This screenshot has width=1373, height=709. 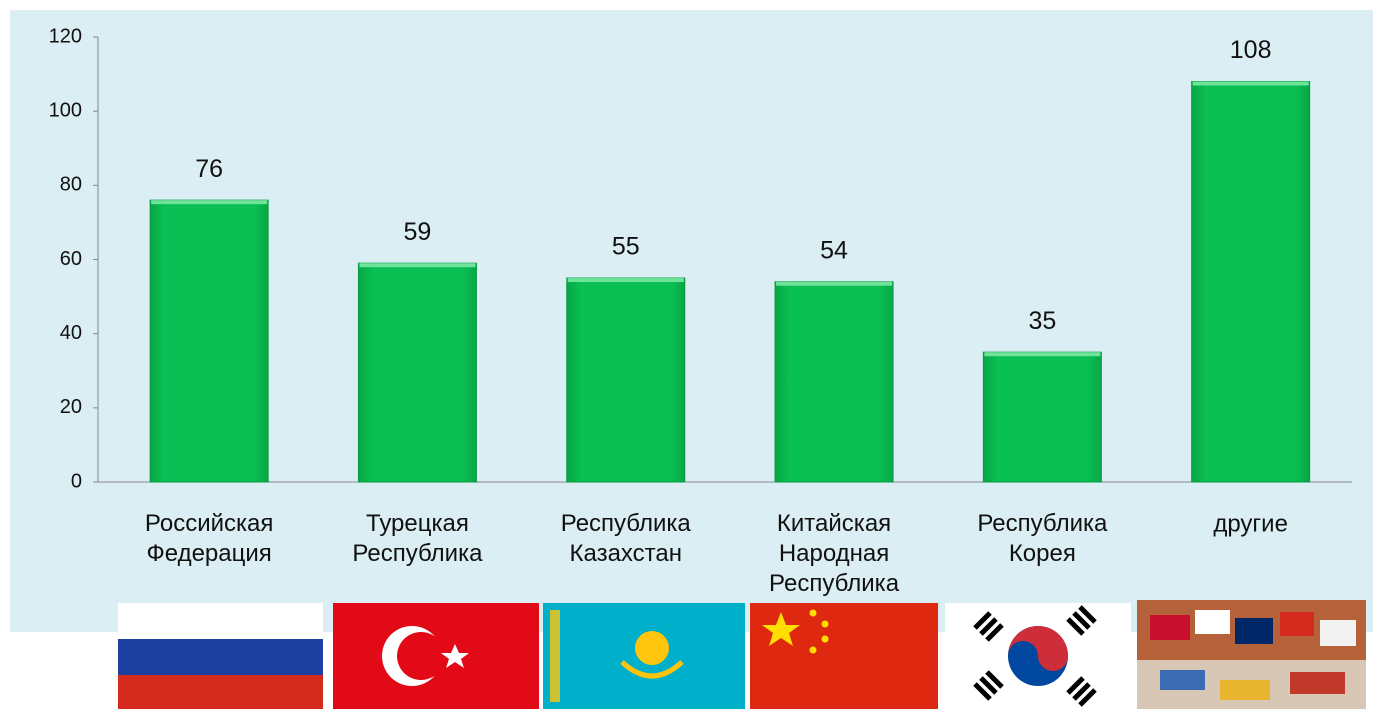 What do you see at coordinates (417, 538) in the screenshot?
I see `x-tick-label: Турецкая Республика` at bounding box center [417, 538].